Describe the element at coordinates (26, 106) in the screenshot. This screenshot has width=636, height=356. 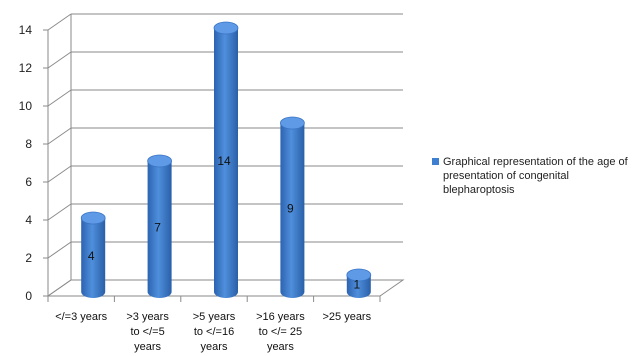
I see `y-tick-label: 10` at that location.